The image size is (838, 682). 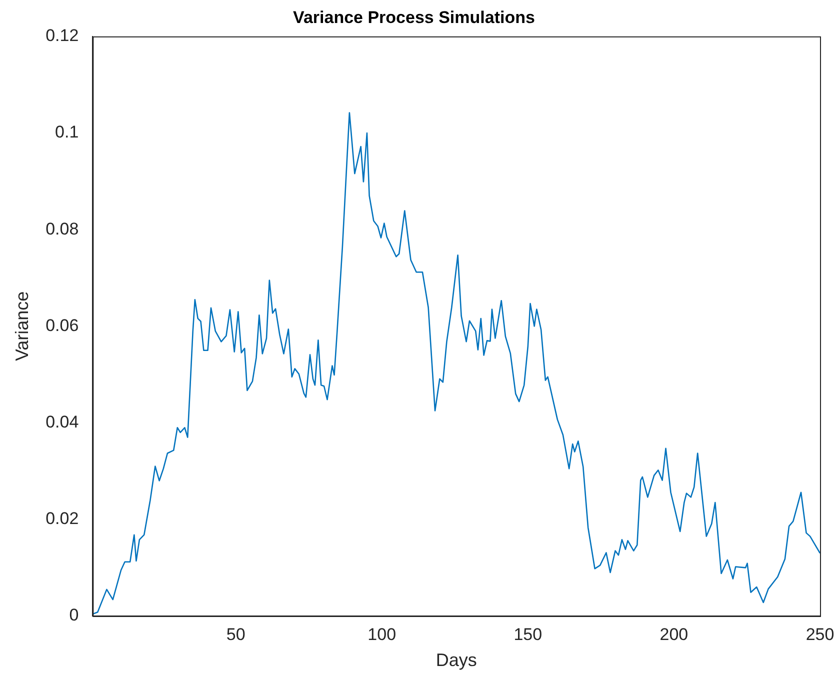 I want to click on x-tick-label: 150, so click(x=528, y=634).